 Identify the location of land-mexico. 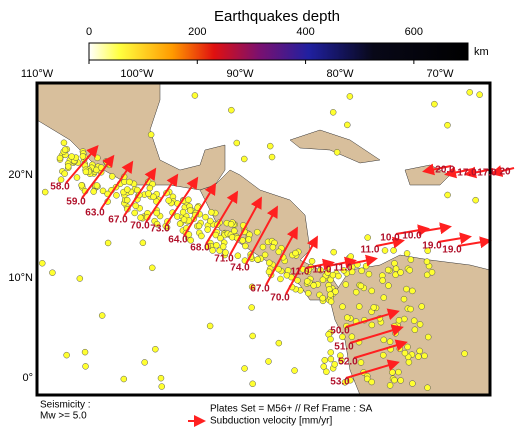
(131, 136).